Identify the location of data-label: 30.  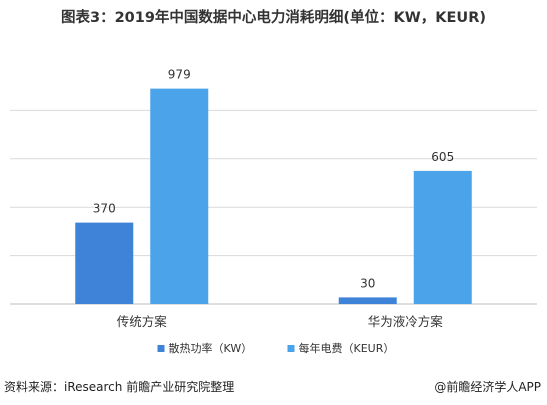
(367, 283).